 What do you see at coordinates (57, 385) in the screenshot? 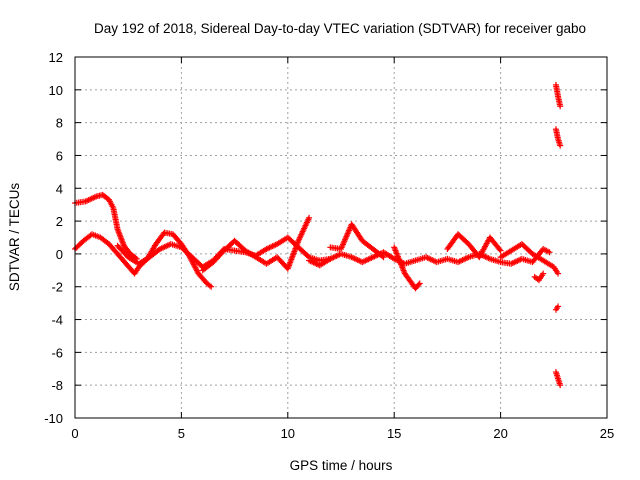
I see `y-tick-label: -8` at bounding box center [57, 385].